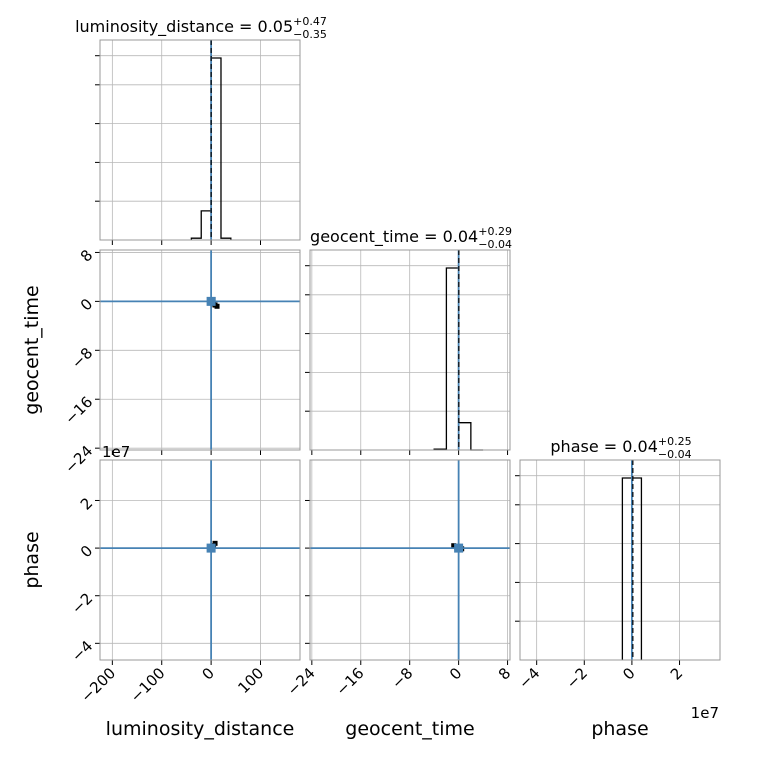 The height and width of the screenshot is (760, 760). Describe the element at coordinates (394, 237) in the screenshot. I see `panel-title-value: geocent_time = 0.04` at that location.